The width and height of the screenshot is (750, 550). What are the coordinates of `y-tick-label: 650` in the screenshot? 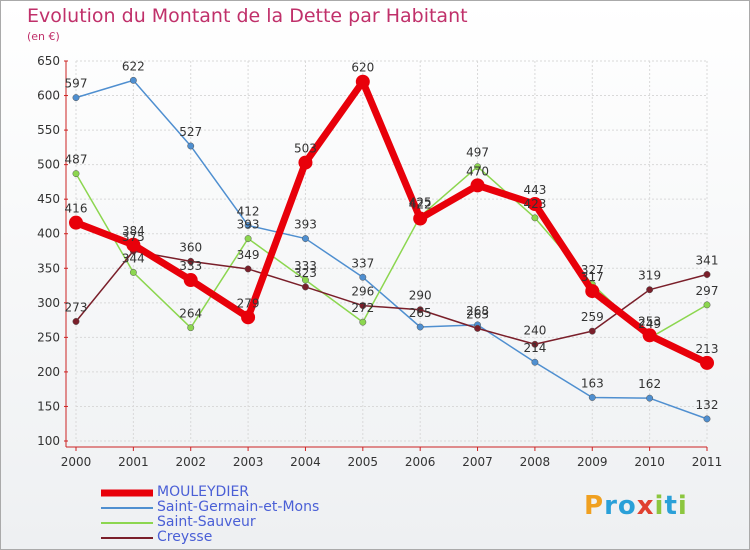 It's located at (48, 61).